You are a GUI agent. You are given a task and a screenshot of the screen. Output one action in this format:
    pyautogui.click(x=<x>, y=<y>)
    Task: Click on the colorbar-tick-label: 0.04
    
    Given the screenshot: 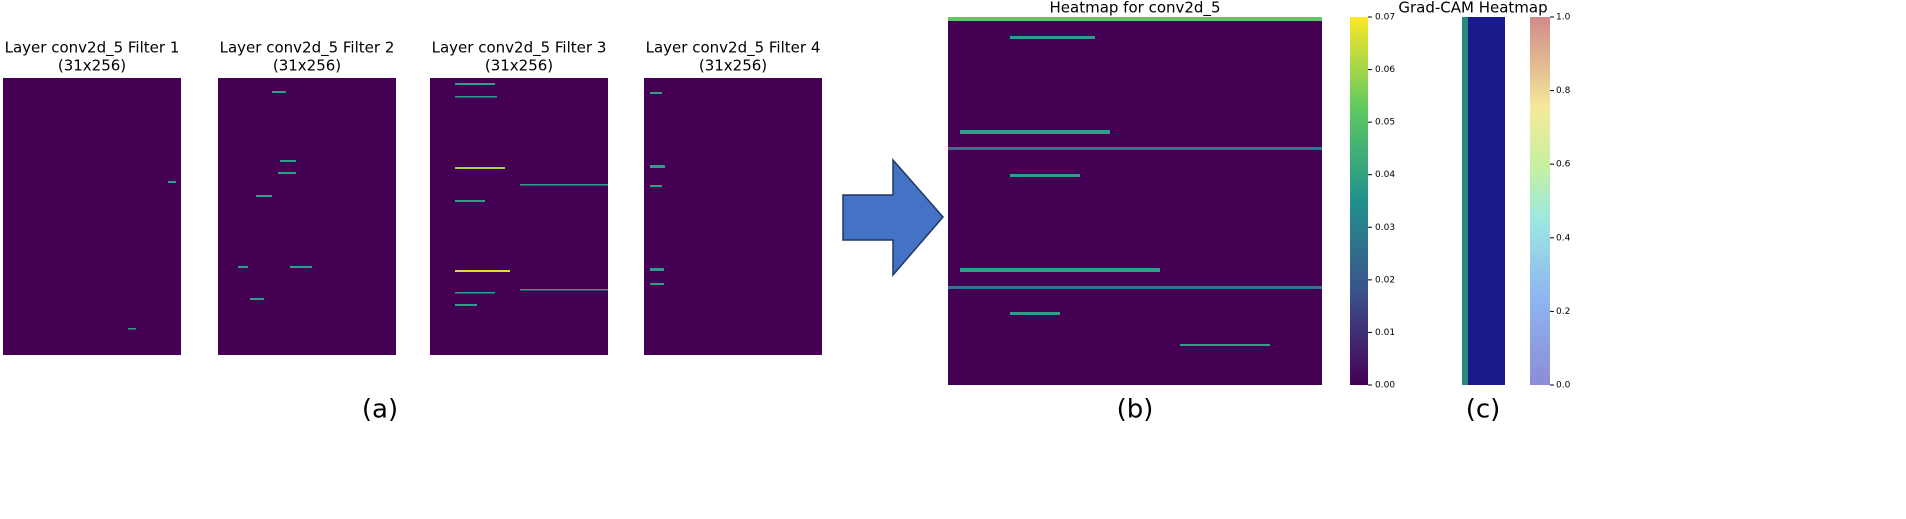 What is the action you would take?
    pyautogui.click(x=1385, y=175)
    